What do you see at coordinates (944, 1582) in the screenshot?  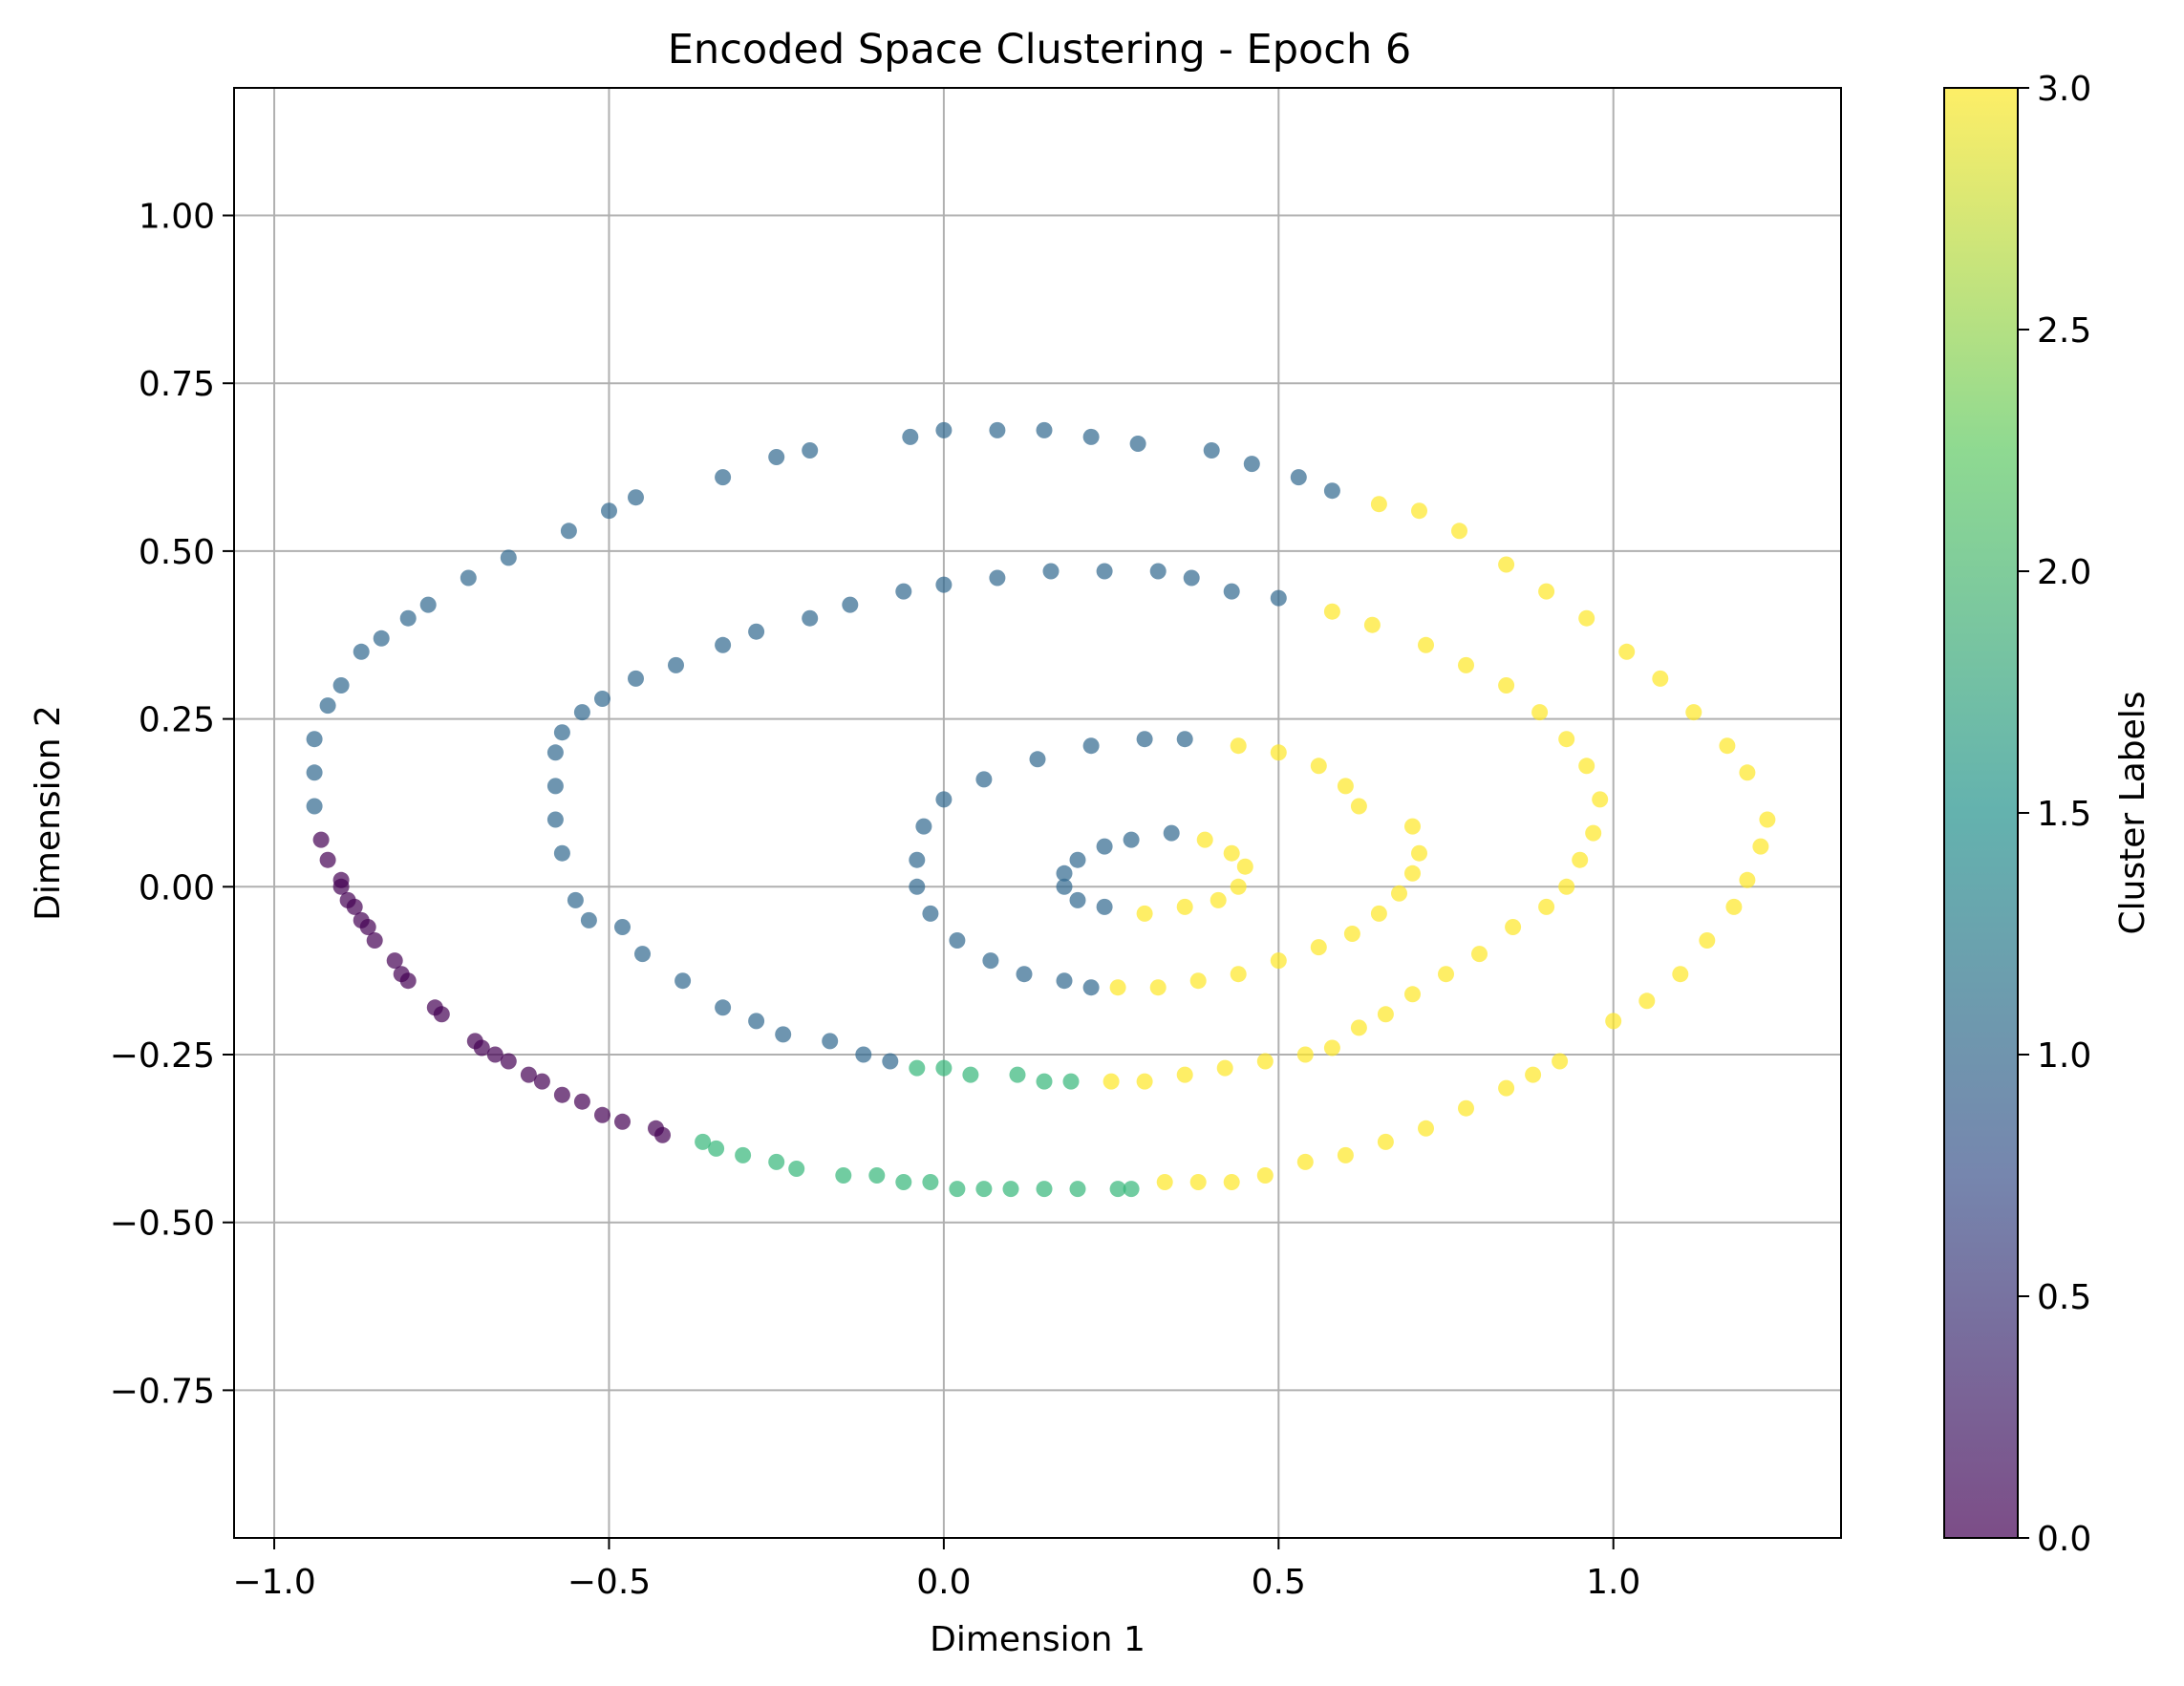 I see `x-tick-label: 0.0` at bounding box center [944, 1582].